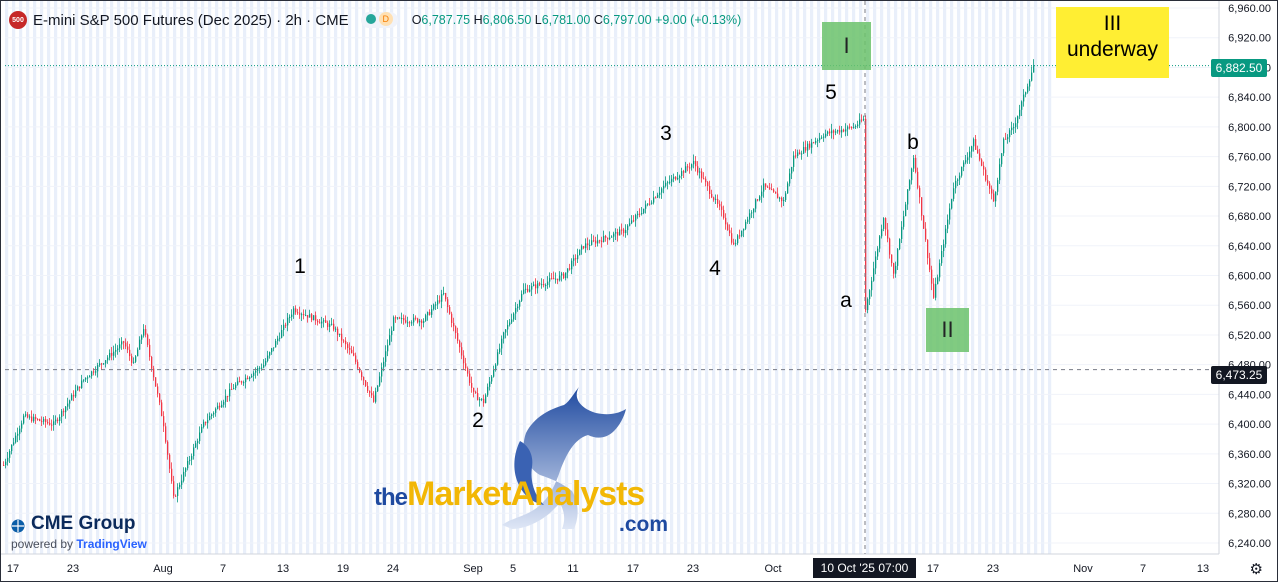  I want to click on wave-label-1: 1, so click(300, 266).